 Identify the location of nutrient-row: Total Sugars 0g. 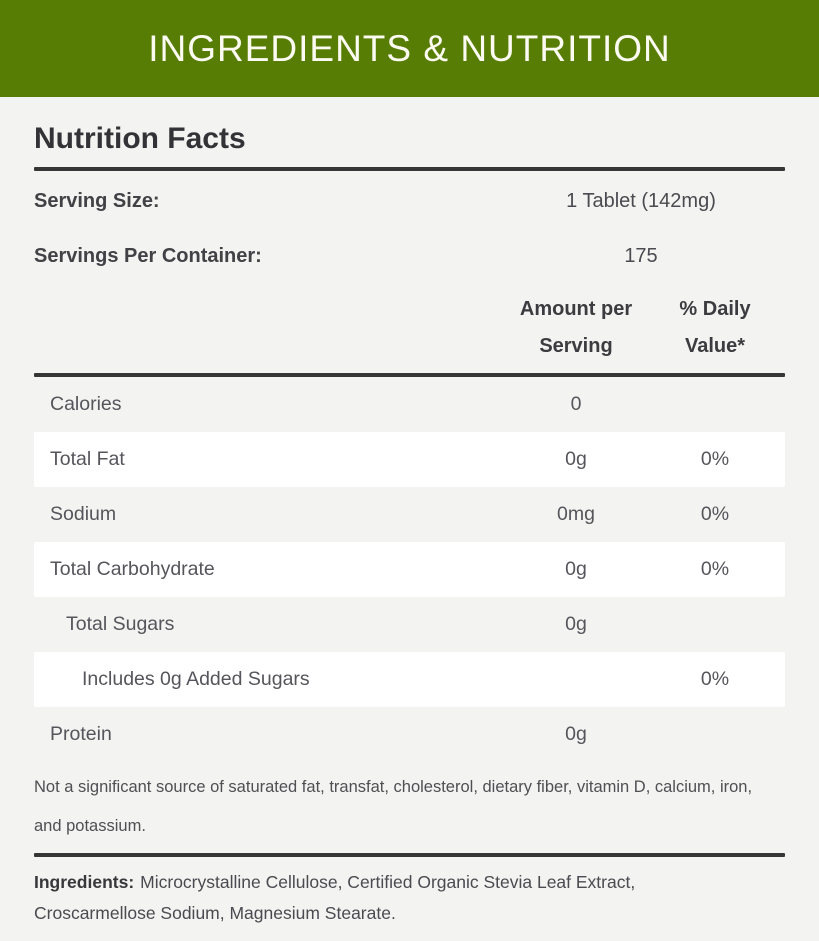
(409, 624).